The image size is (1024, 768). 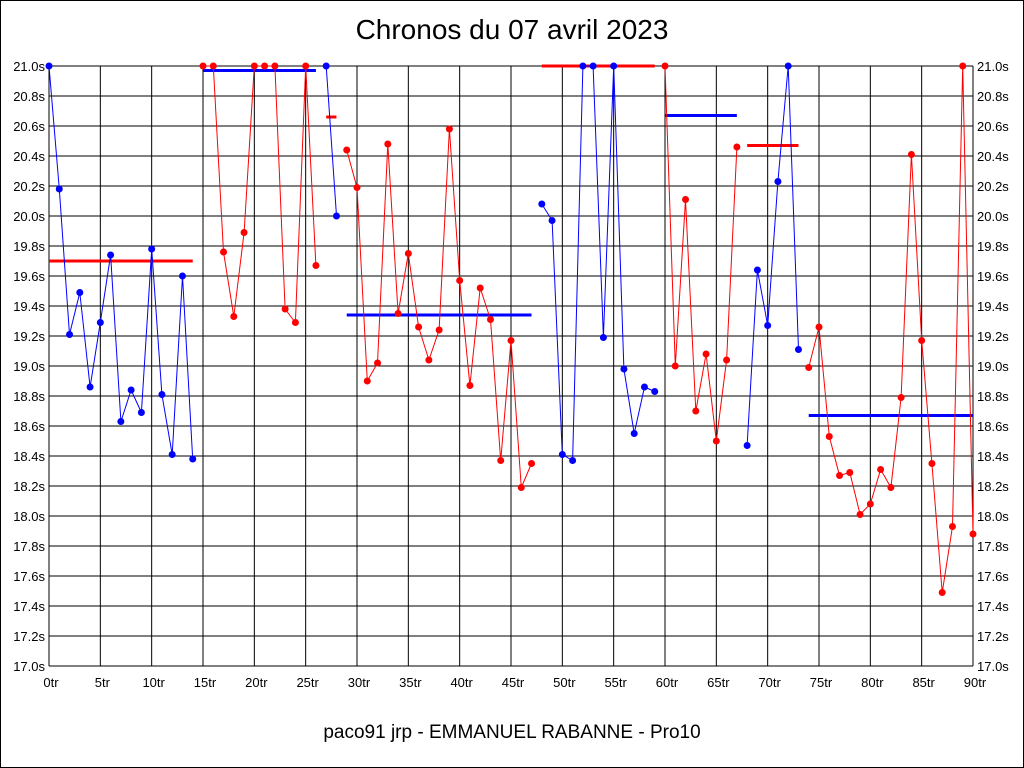 What do you see at coordinates (29, 396) in the screenshot?
I see `y-tick-label: 18.8s` at bounding box center [29, 396].